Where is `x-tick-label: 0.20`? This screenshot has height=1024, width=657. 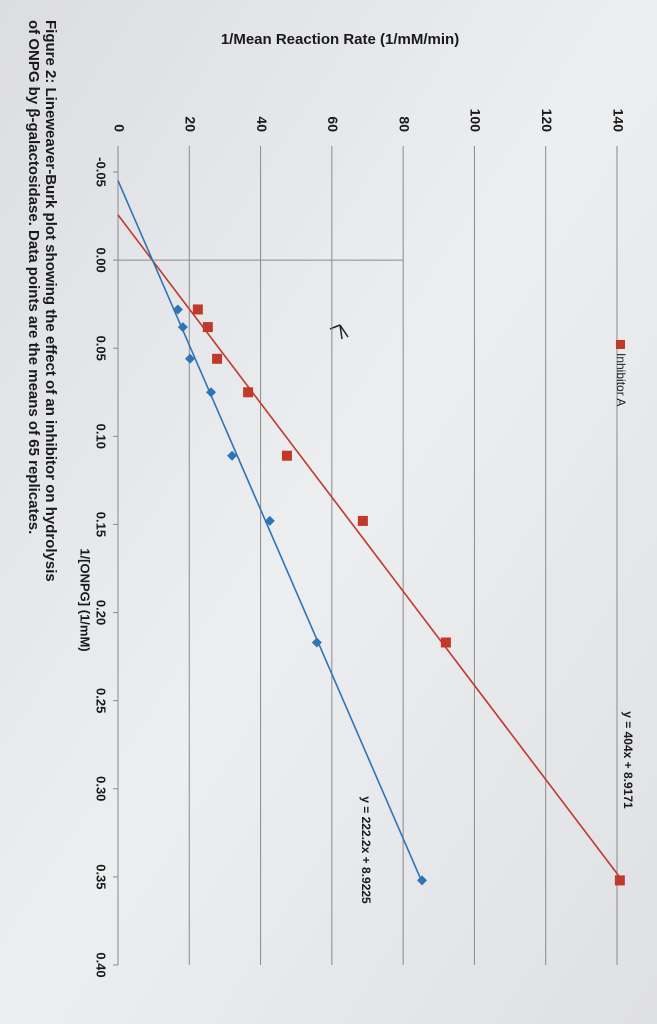
x-tick-label: 0.20 is located at coordinates (101, 612).